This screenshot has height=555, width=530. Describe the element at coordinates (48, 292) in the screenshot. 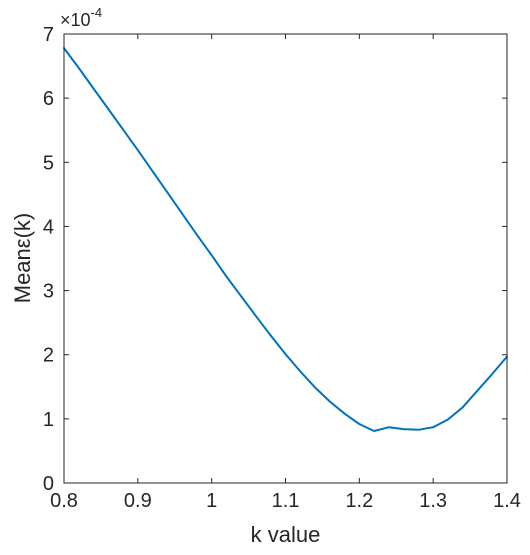

I see `y-tick-label: 3` at that location.